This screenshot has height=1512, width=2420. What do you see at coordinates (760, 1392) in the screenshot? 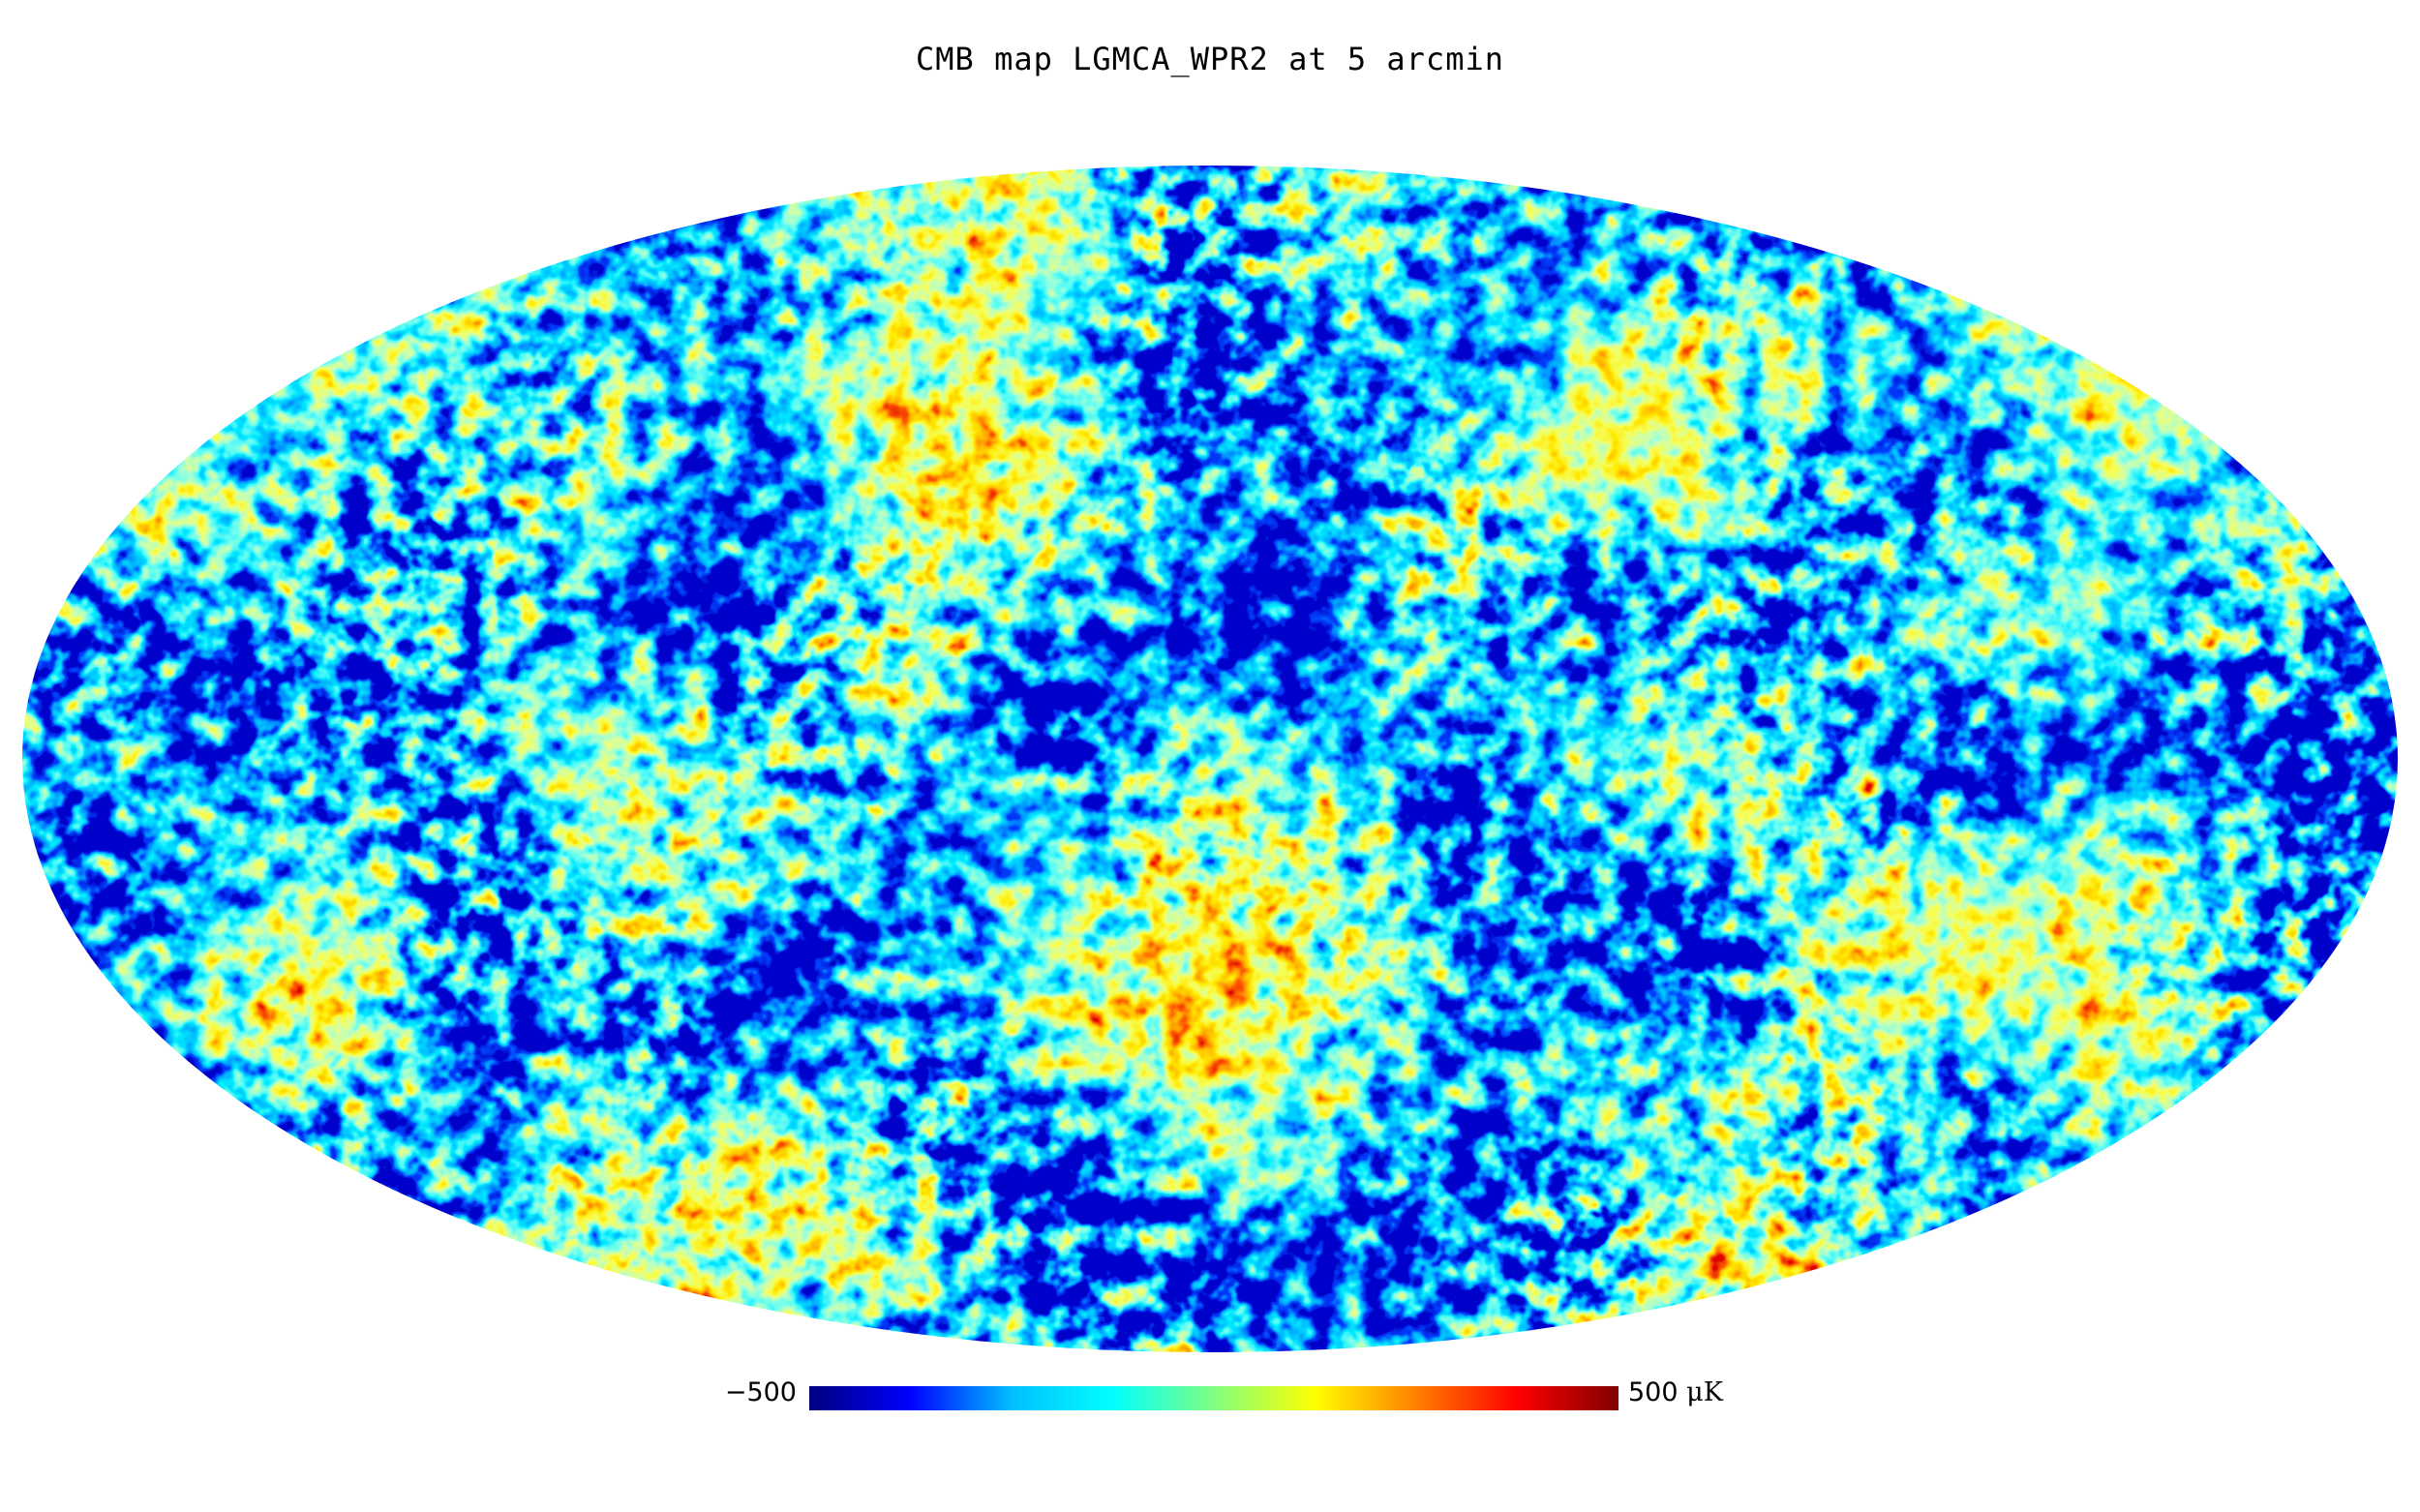
I see `colorbar-min-label: −500` at bounding box center [760, 1392].